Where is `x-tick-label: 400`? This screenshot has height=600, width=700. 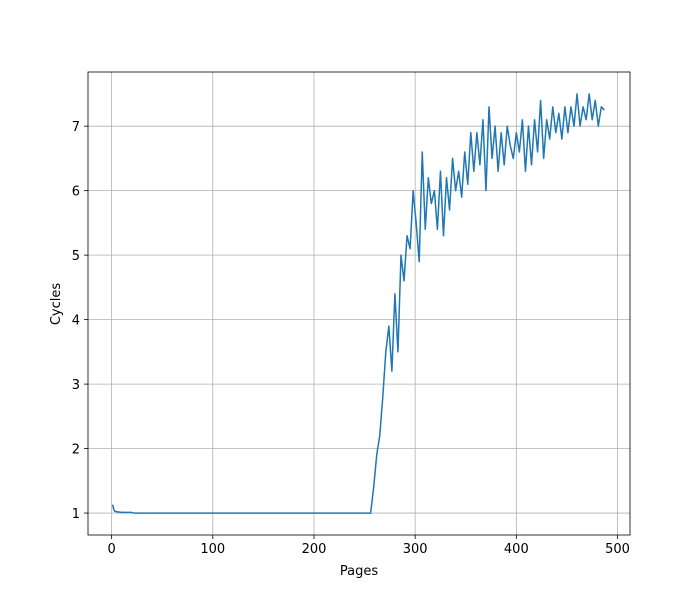
x-tick-label: 400 is located at coordinates (516, 549).